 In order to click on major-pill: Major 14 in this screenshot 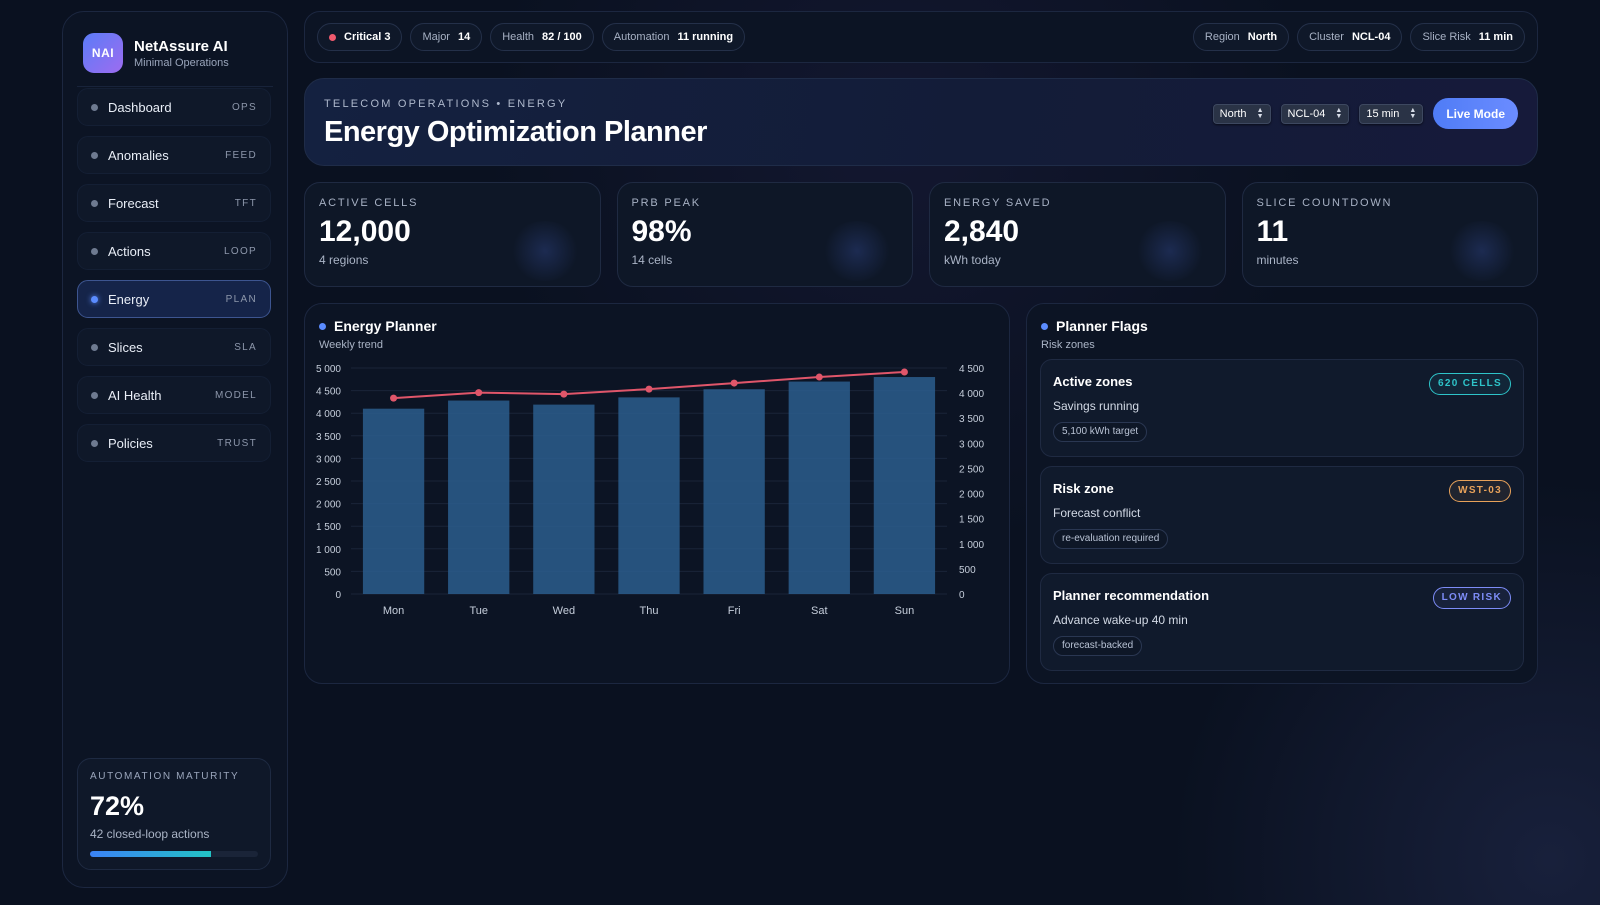, I will do `click(446, 37)`.